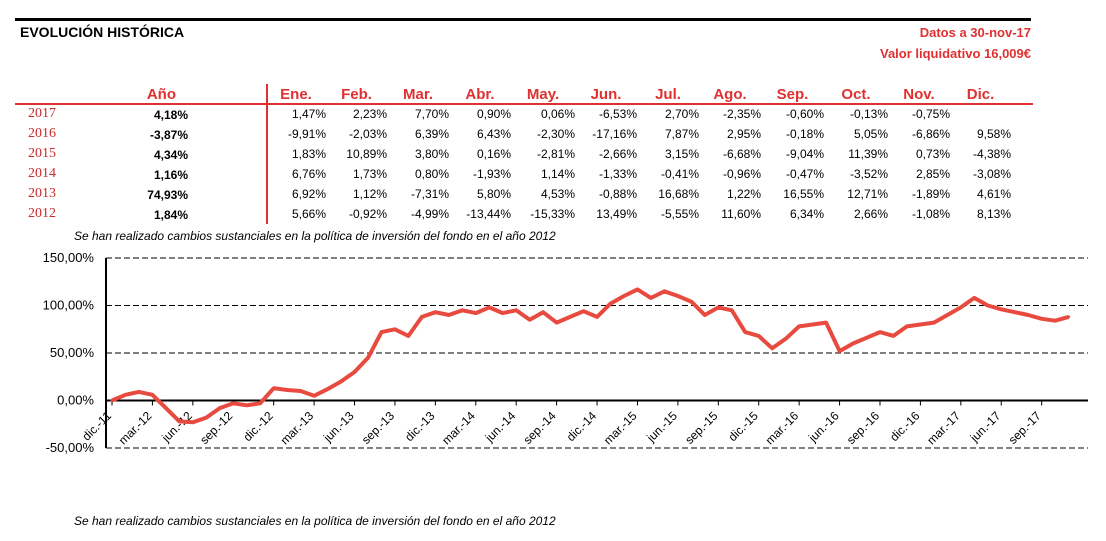 Image resolution: width=1106 pixels, height=541 pixels. I want to click on month-value-cell: 1,73%, so click(369, 174).